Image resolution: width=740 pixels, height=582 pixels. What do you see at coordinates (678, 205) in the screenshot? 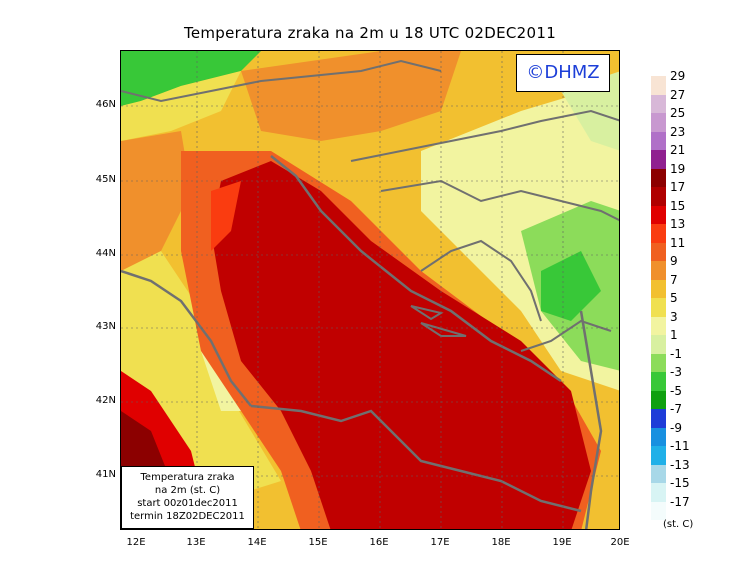
I see `colorbar-label: 15` at bounding box center [678, 205].